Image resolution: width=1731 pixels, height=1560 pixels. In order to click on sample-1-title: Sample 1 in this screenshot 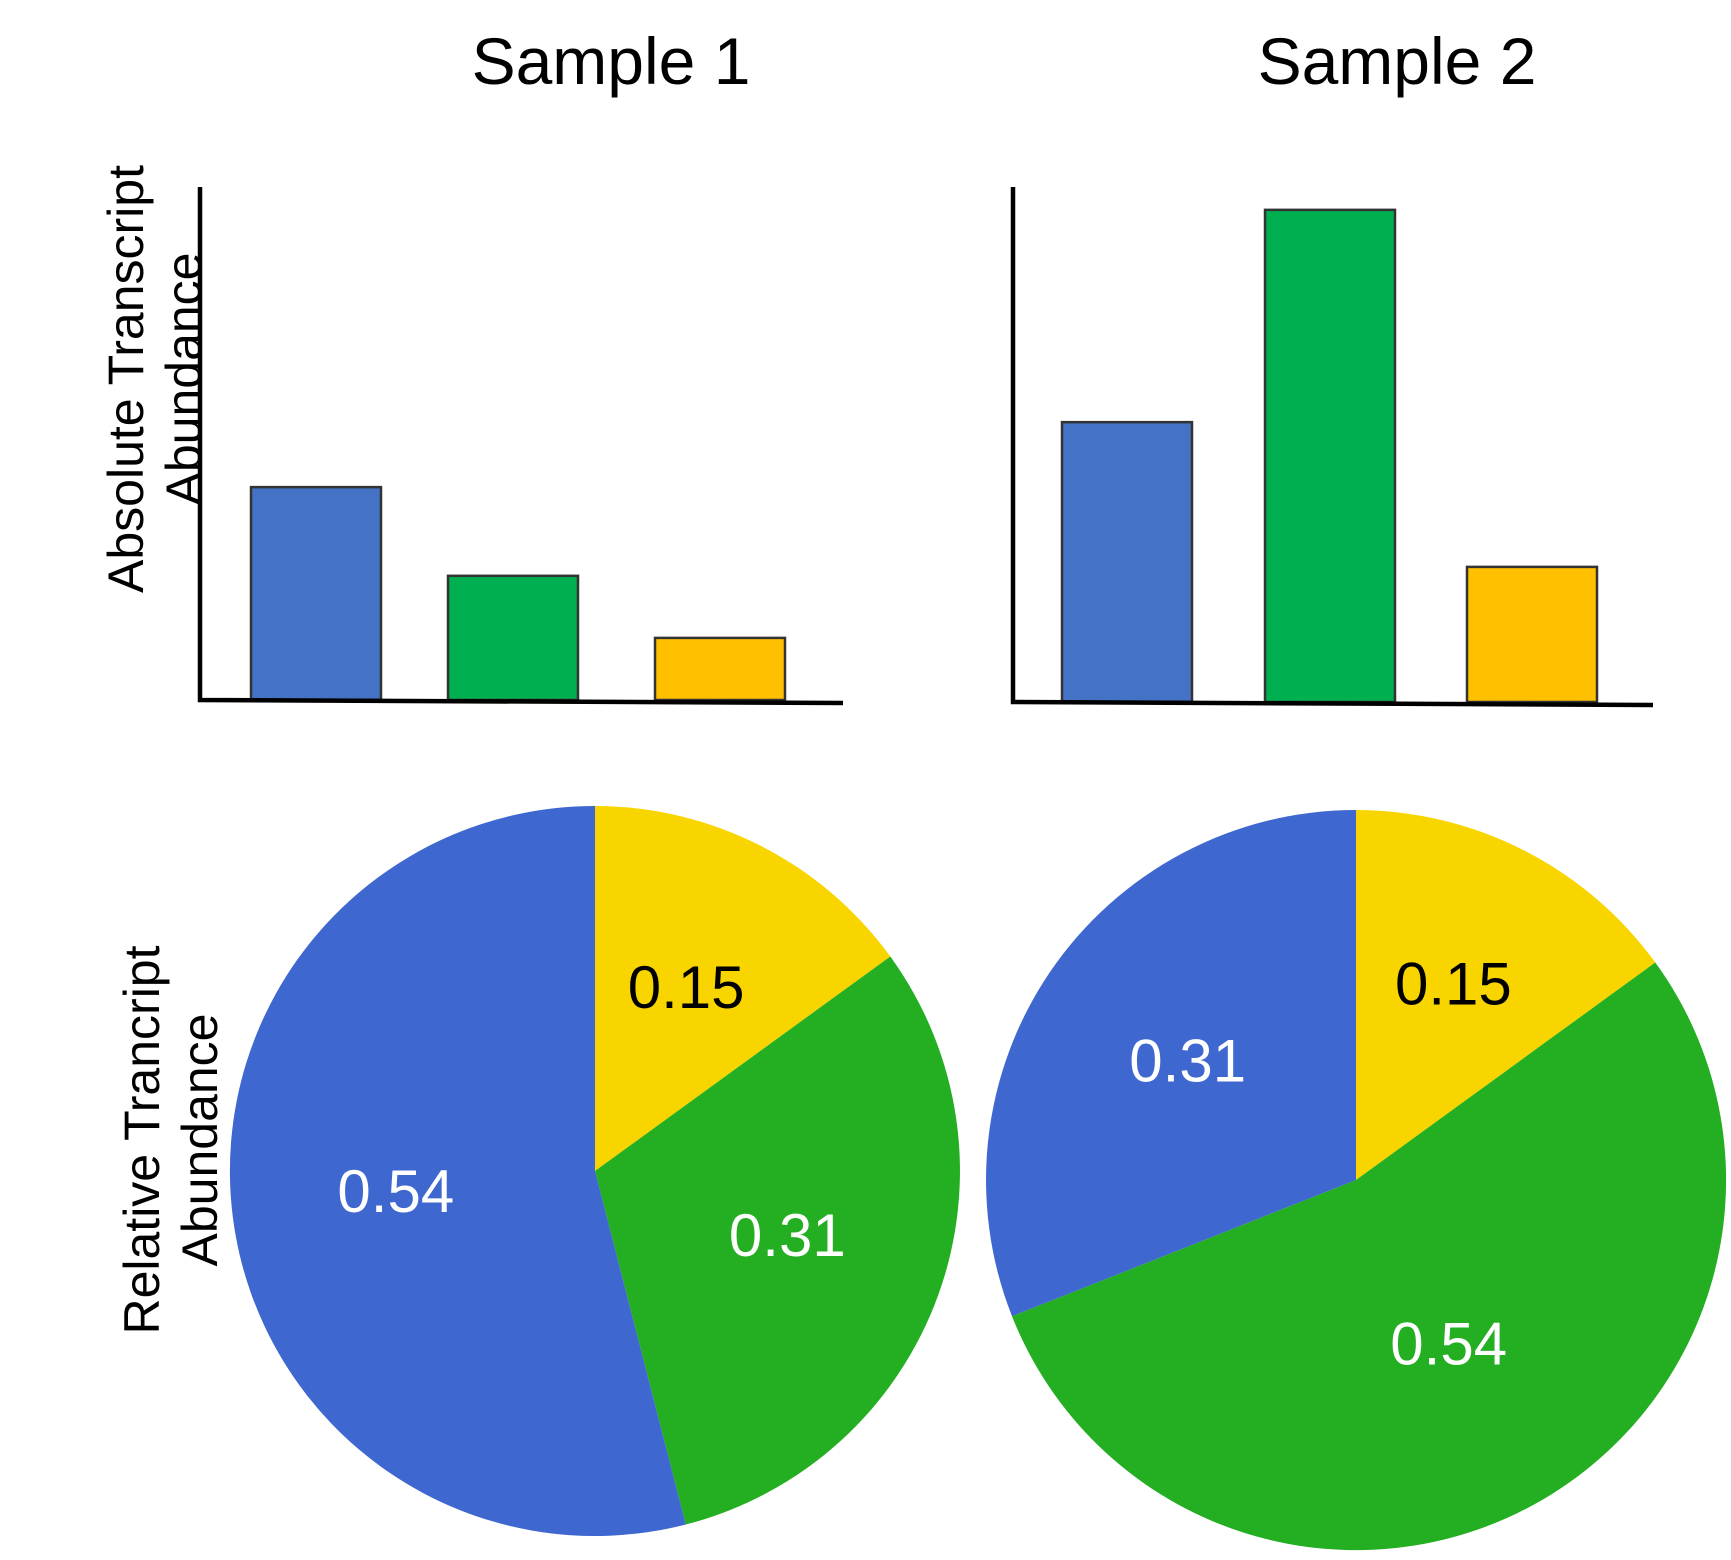, I will do `click(611, 61)`.